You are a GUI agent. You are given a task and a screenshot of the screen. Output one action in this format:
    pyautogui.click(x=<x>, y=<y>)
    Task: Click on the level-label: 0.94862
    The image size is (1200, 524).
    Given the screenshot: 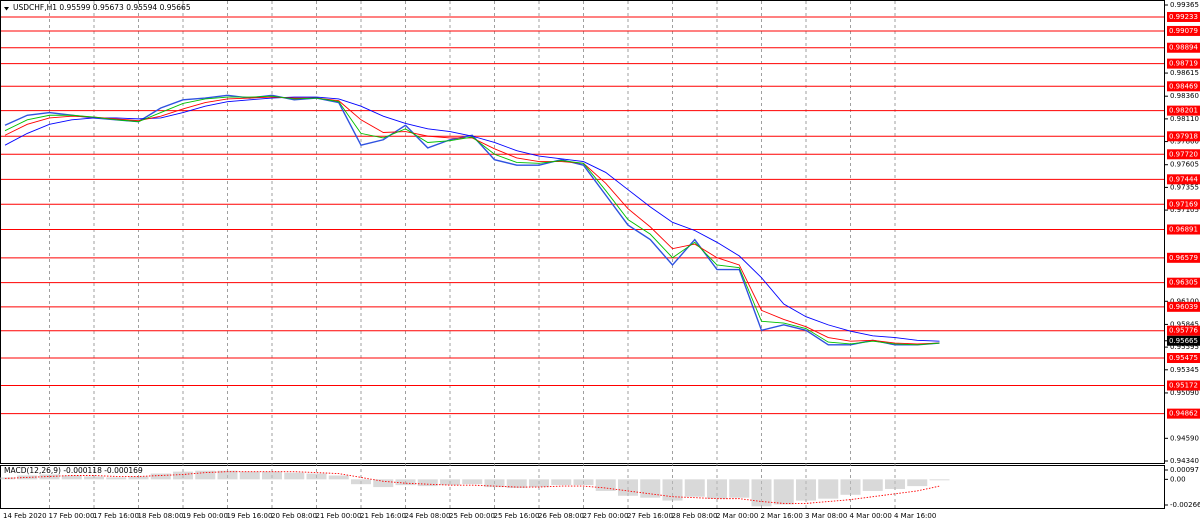 What is the action you would take?
    pyautogui.click(x=1183, y=414)
    